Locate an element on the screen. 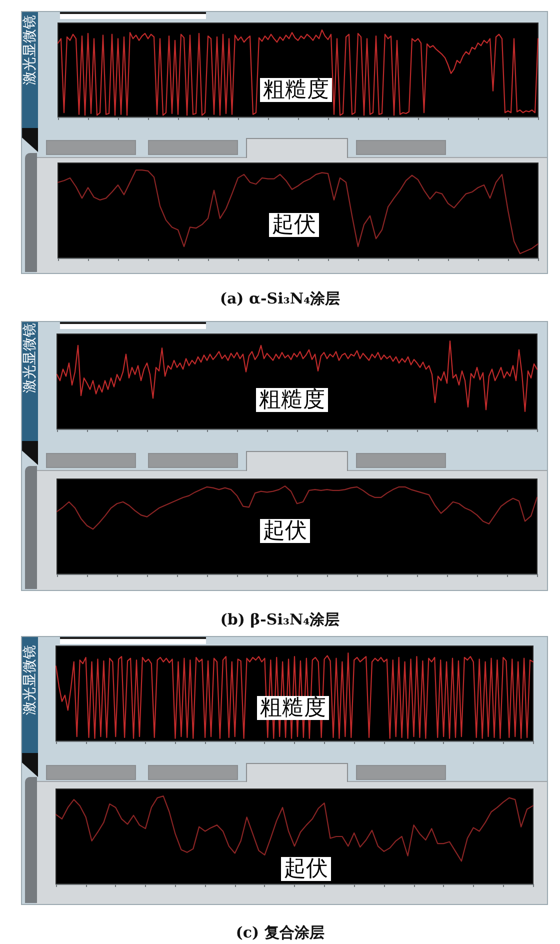 This screenshot has height=944, width=560. text: (c) 复合涂层 is located at coordinates (280, 933).